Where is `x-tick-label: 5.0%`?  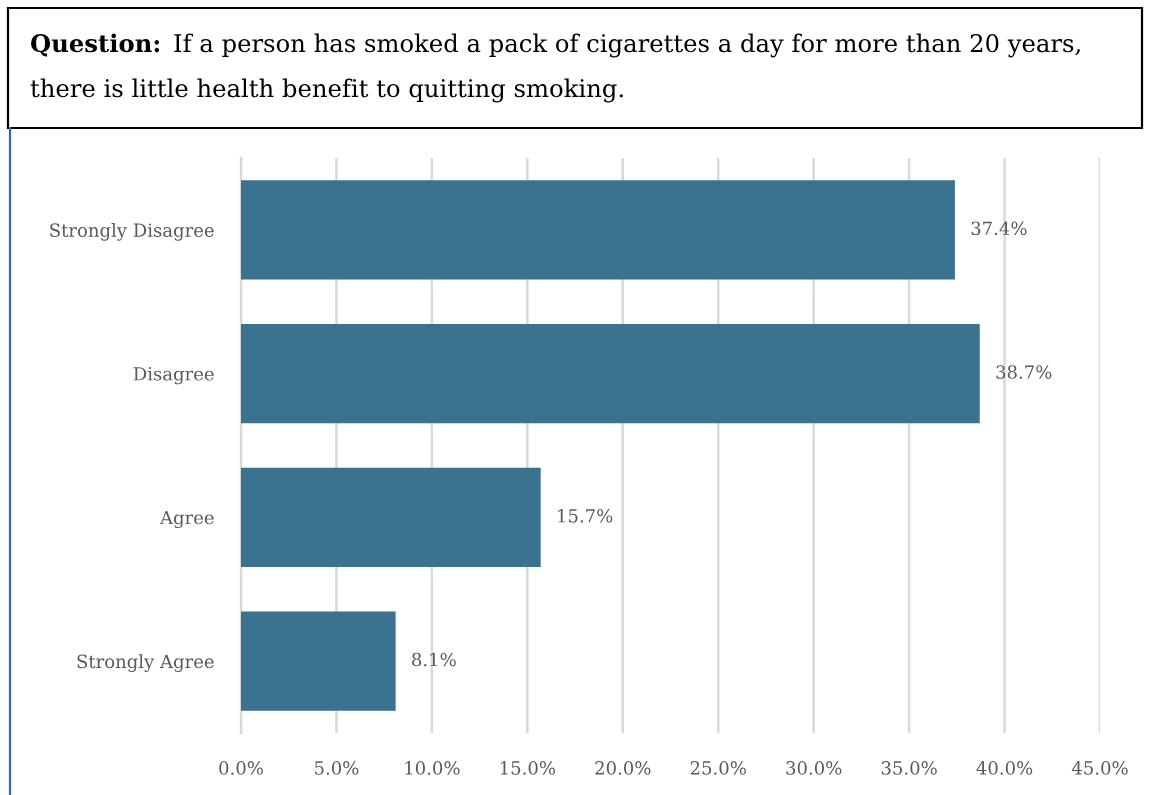 x-tick-label: 5.0% is located at coordinates (337, 768).